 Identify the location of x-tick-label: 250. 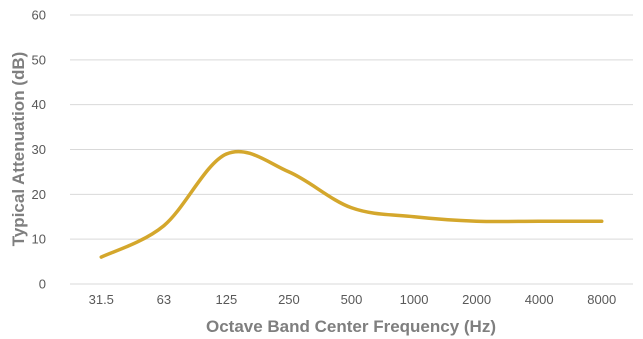
(289, 299).